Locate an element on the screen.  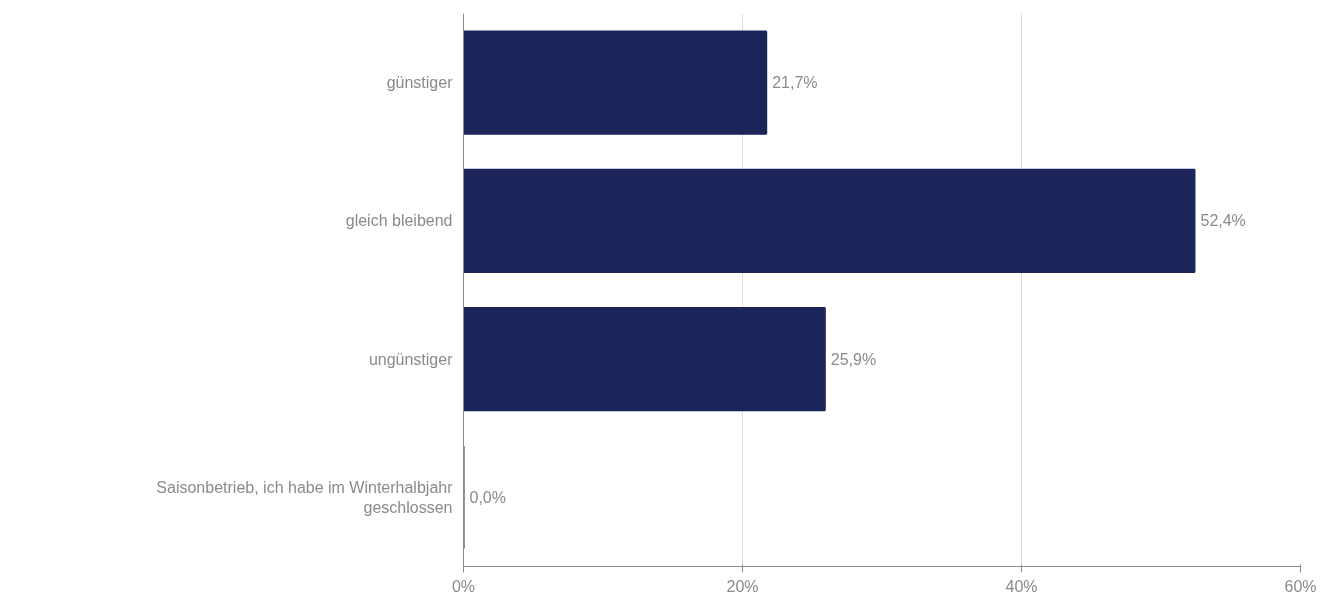
data-label: 21,7% is located at coordinates (795, 83).